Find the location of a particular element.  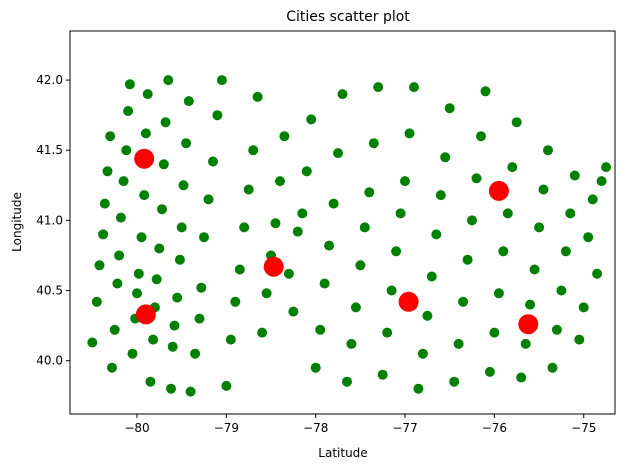

y-tick-label: 42.0 is located at coordinates (49, 80).